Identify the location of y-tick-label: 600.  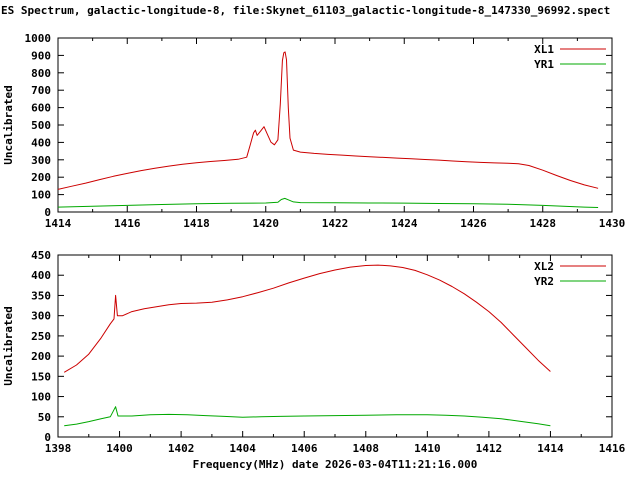
(41, 108).